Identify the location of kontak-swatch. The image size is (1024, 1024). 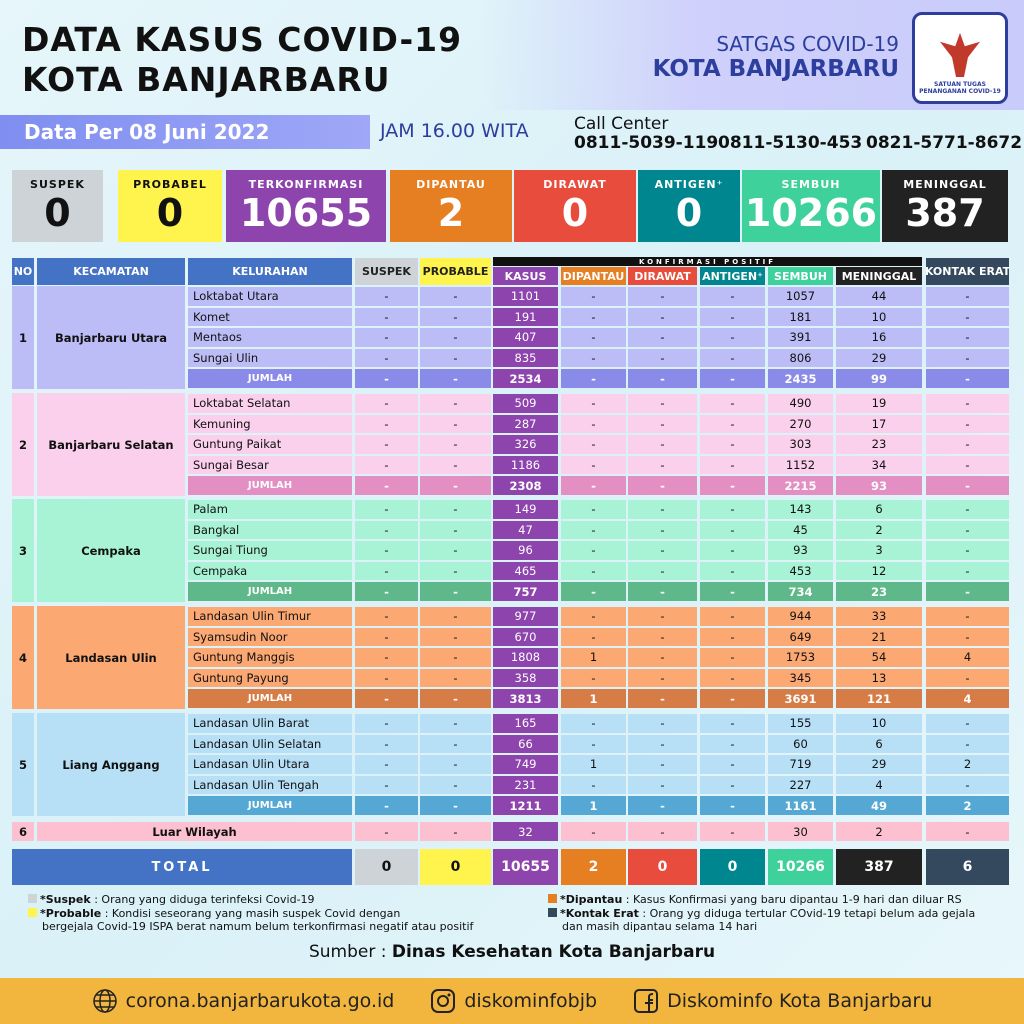
(552, 912).